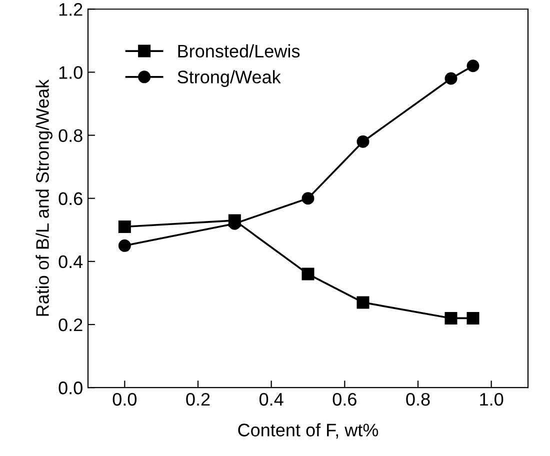 This screenshot has height=456, width=550. Describe the element at coordinates (70, 199) in the screenshot. I see `y-tick-label: 0.6` at that location.